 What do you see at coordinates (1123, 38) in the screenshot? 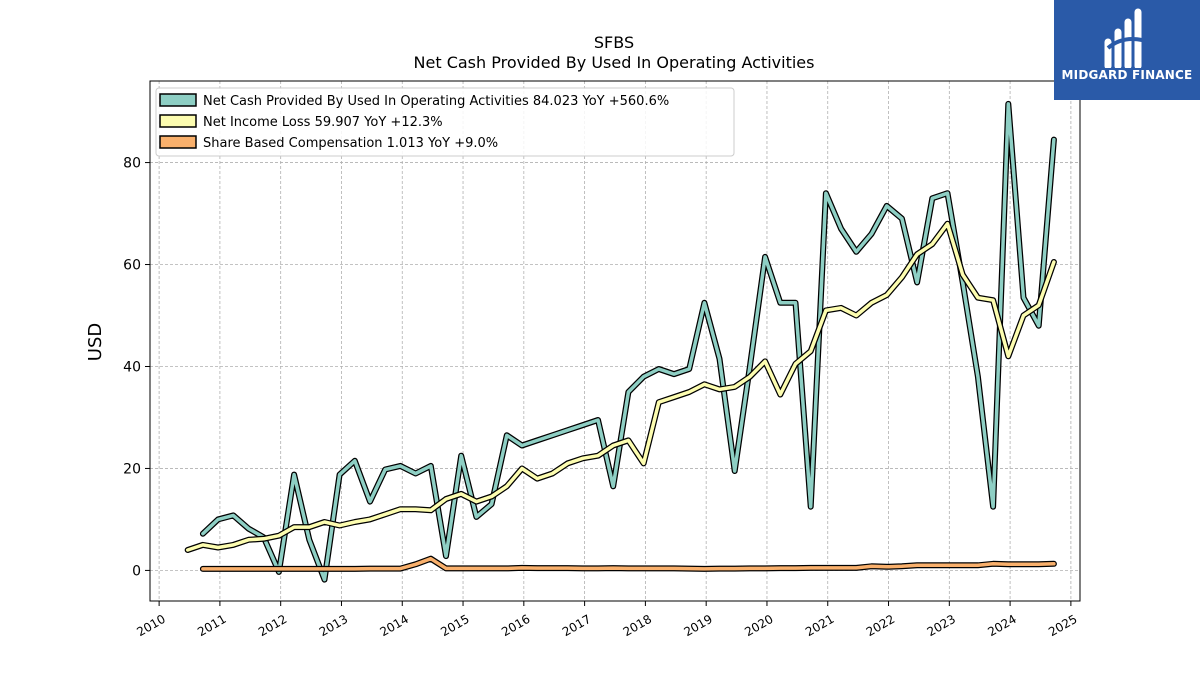
I see `midgard-logo-icon` at bounding box center [1123, 38].